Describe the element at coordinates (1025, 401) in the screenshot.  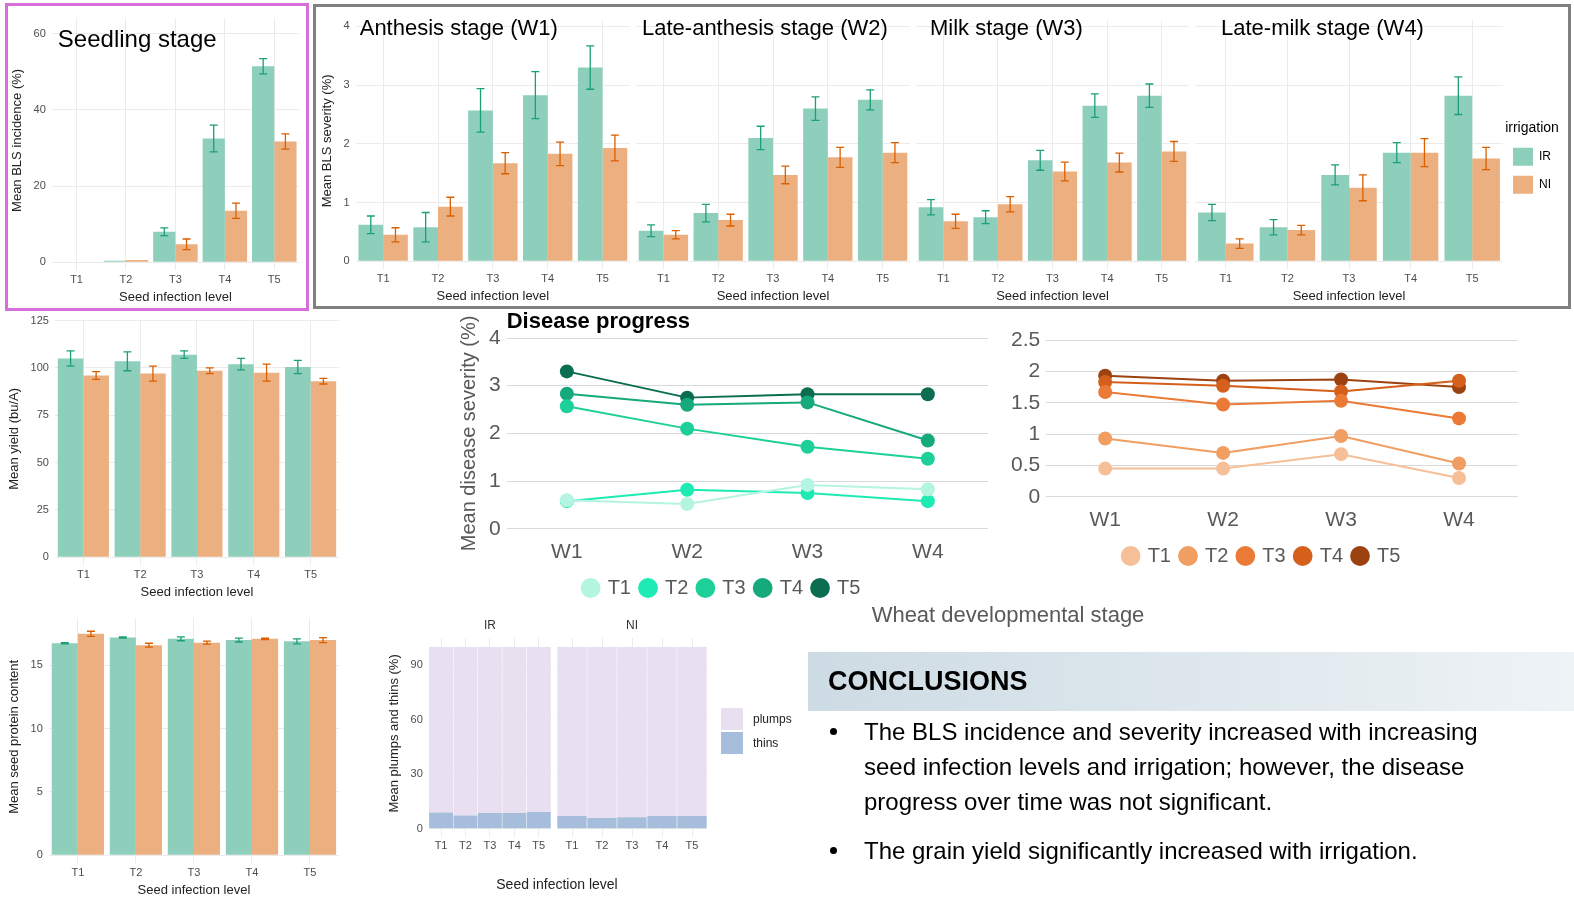
I see `y-tick-label: 1.5` at that location.